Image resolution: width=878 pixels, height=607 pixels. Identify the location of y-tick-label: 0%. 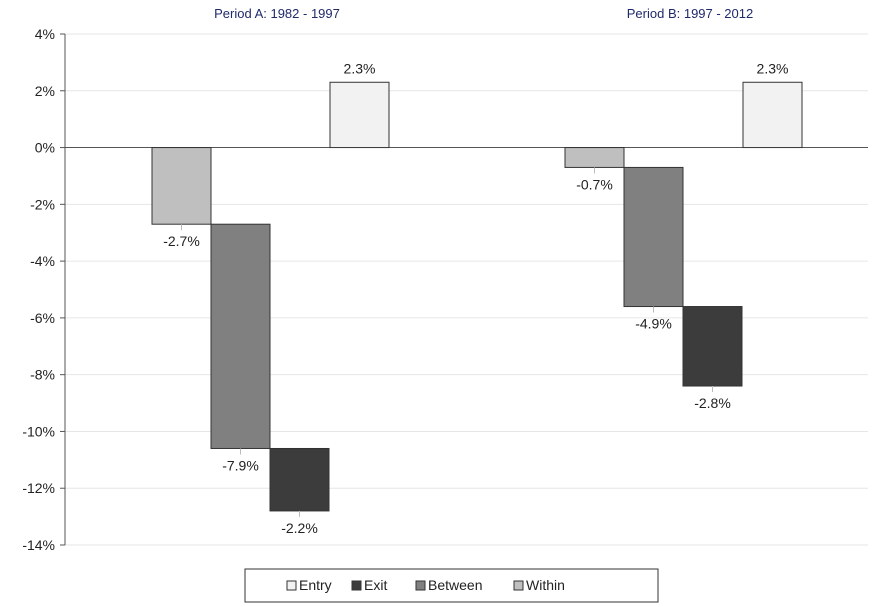
(45, 148).